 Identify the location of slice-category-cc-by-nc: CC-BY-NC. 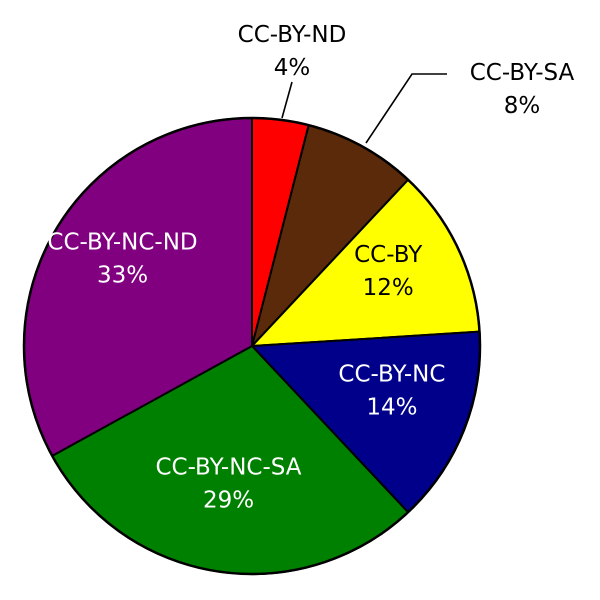
(391, 374).